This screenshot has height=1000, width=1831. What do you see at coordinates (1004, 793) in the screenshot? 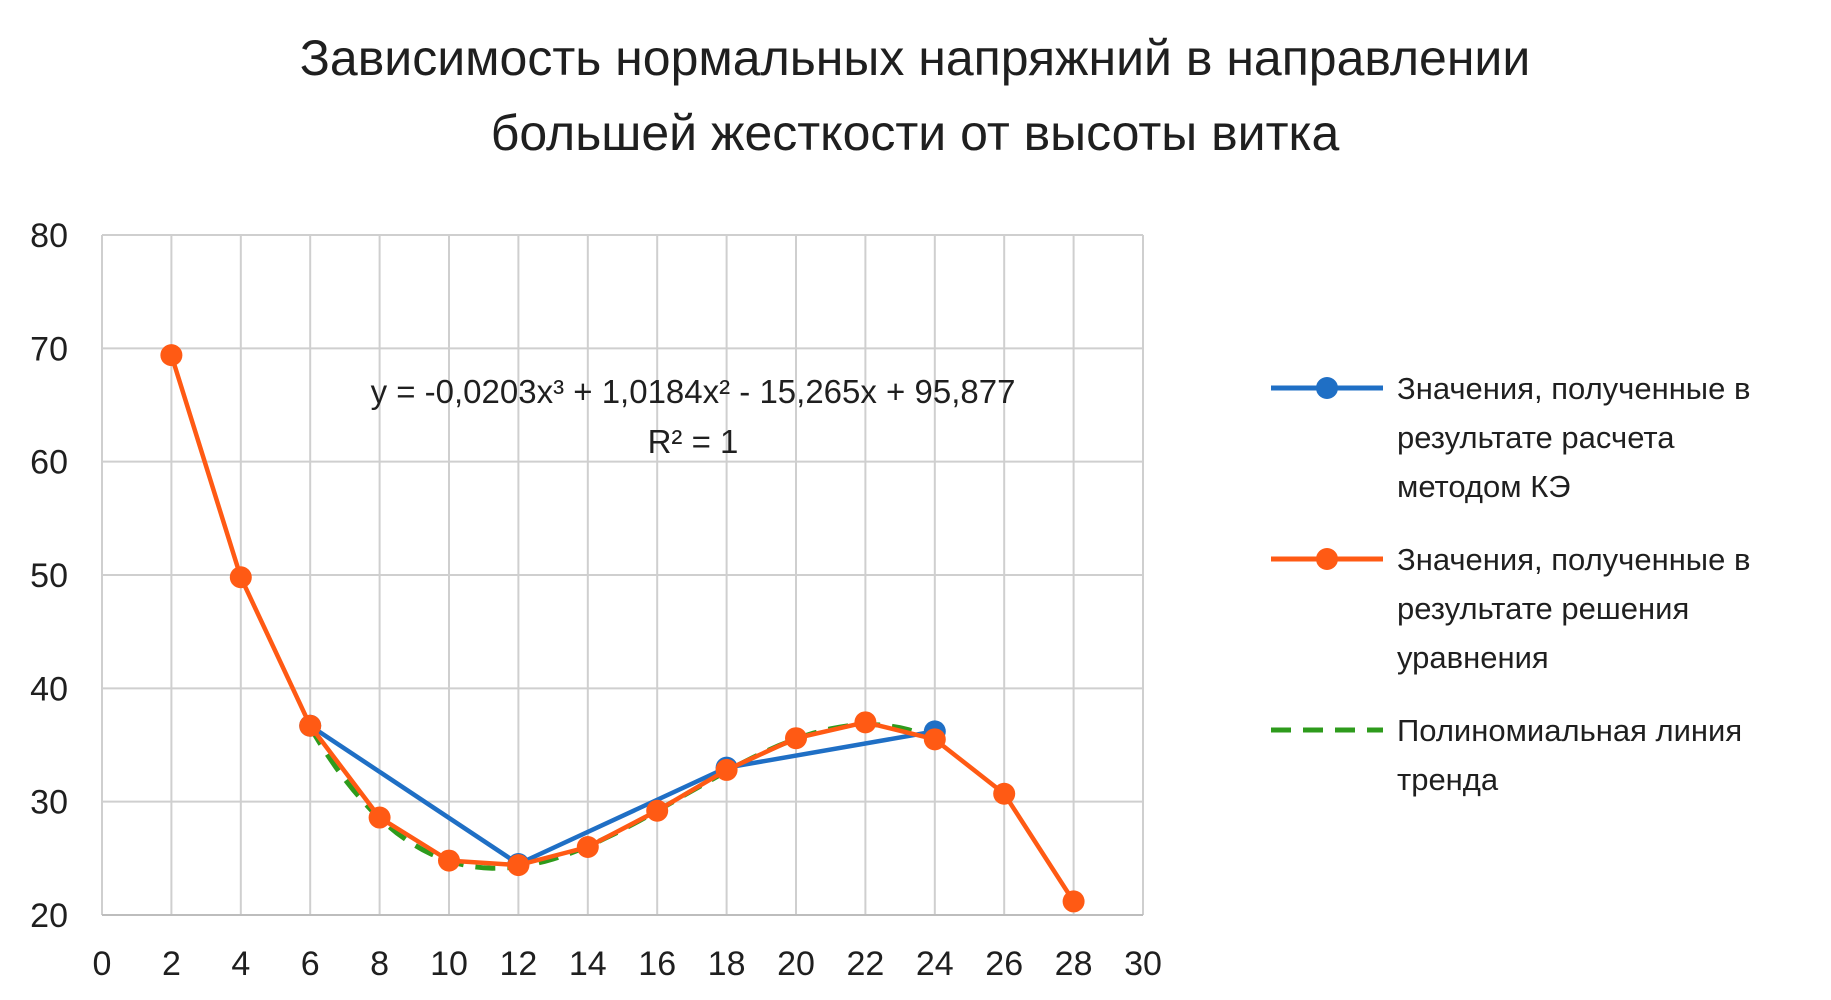
I see `data-point-equation-x26` at bounding box center [1004, 793].